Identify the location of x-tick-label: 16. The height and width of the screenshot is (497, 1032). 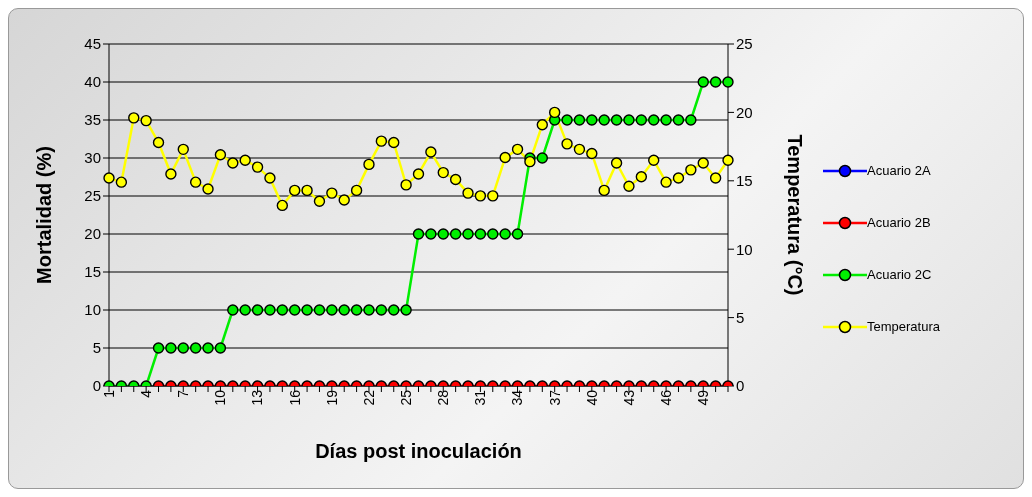
(294, 397).